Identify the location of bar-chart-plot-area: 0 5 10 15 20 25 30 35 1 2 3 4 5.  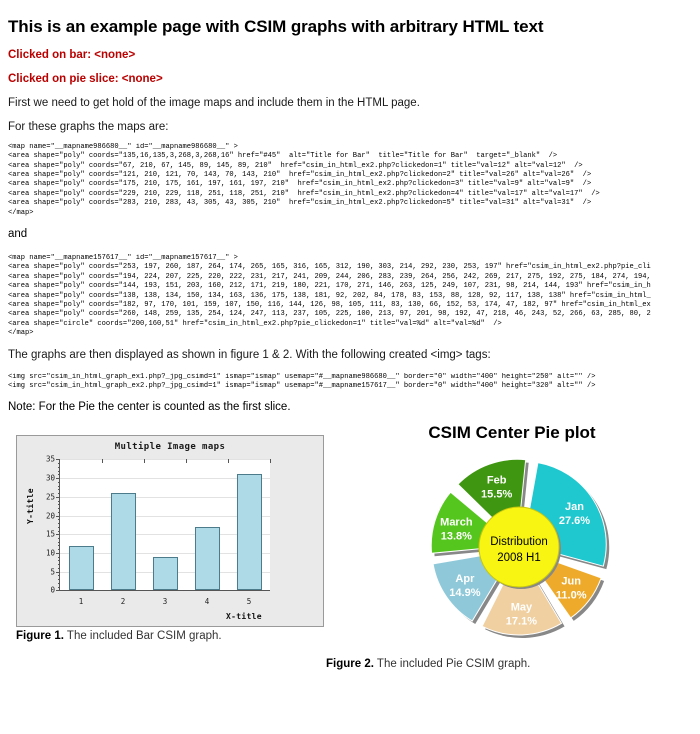
(158, 530).